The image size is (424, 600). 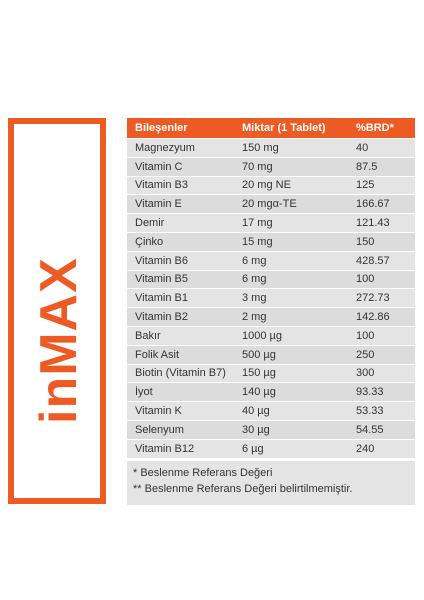 What do you see at coordinates (266, 185) in the screenshot?
I see `amount-cell: 20 mg NE` at bounding box center [266, 185].